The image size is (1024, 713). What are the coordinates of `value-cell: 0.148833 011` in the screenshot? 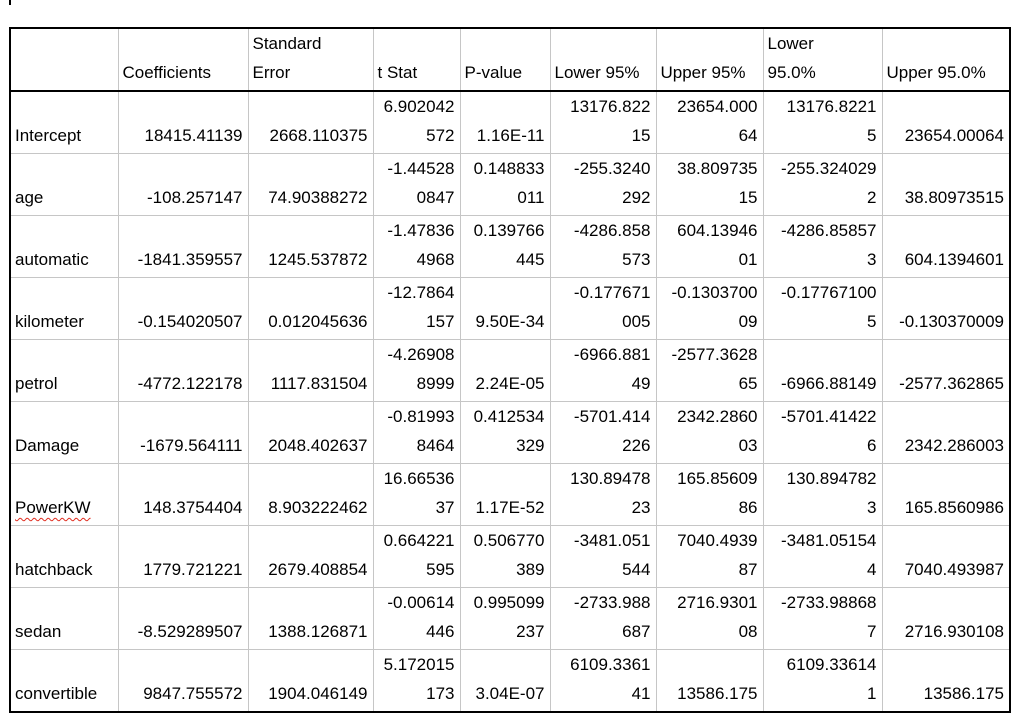 It's located at (505, 184).